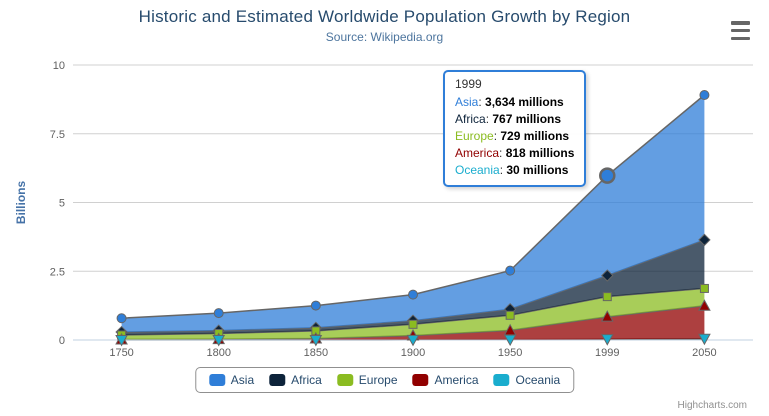 The width and height of the screenshot is (769, 416). Describe the element at coordinates (218, 353) in the screenshot. I see `x-axis-label: 1800` at that location.